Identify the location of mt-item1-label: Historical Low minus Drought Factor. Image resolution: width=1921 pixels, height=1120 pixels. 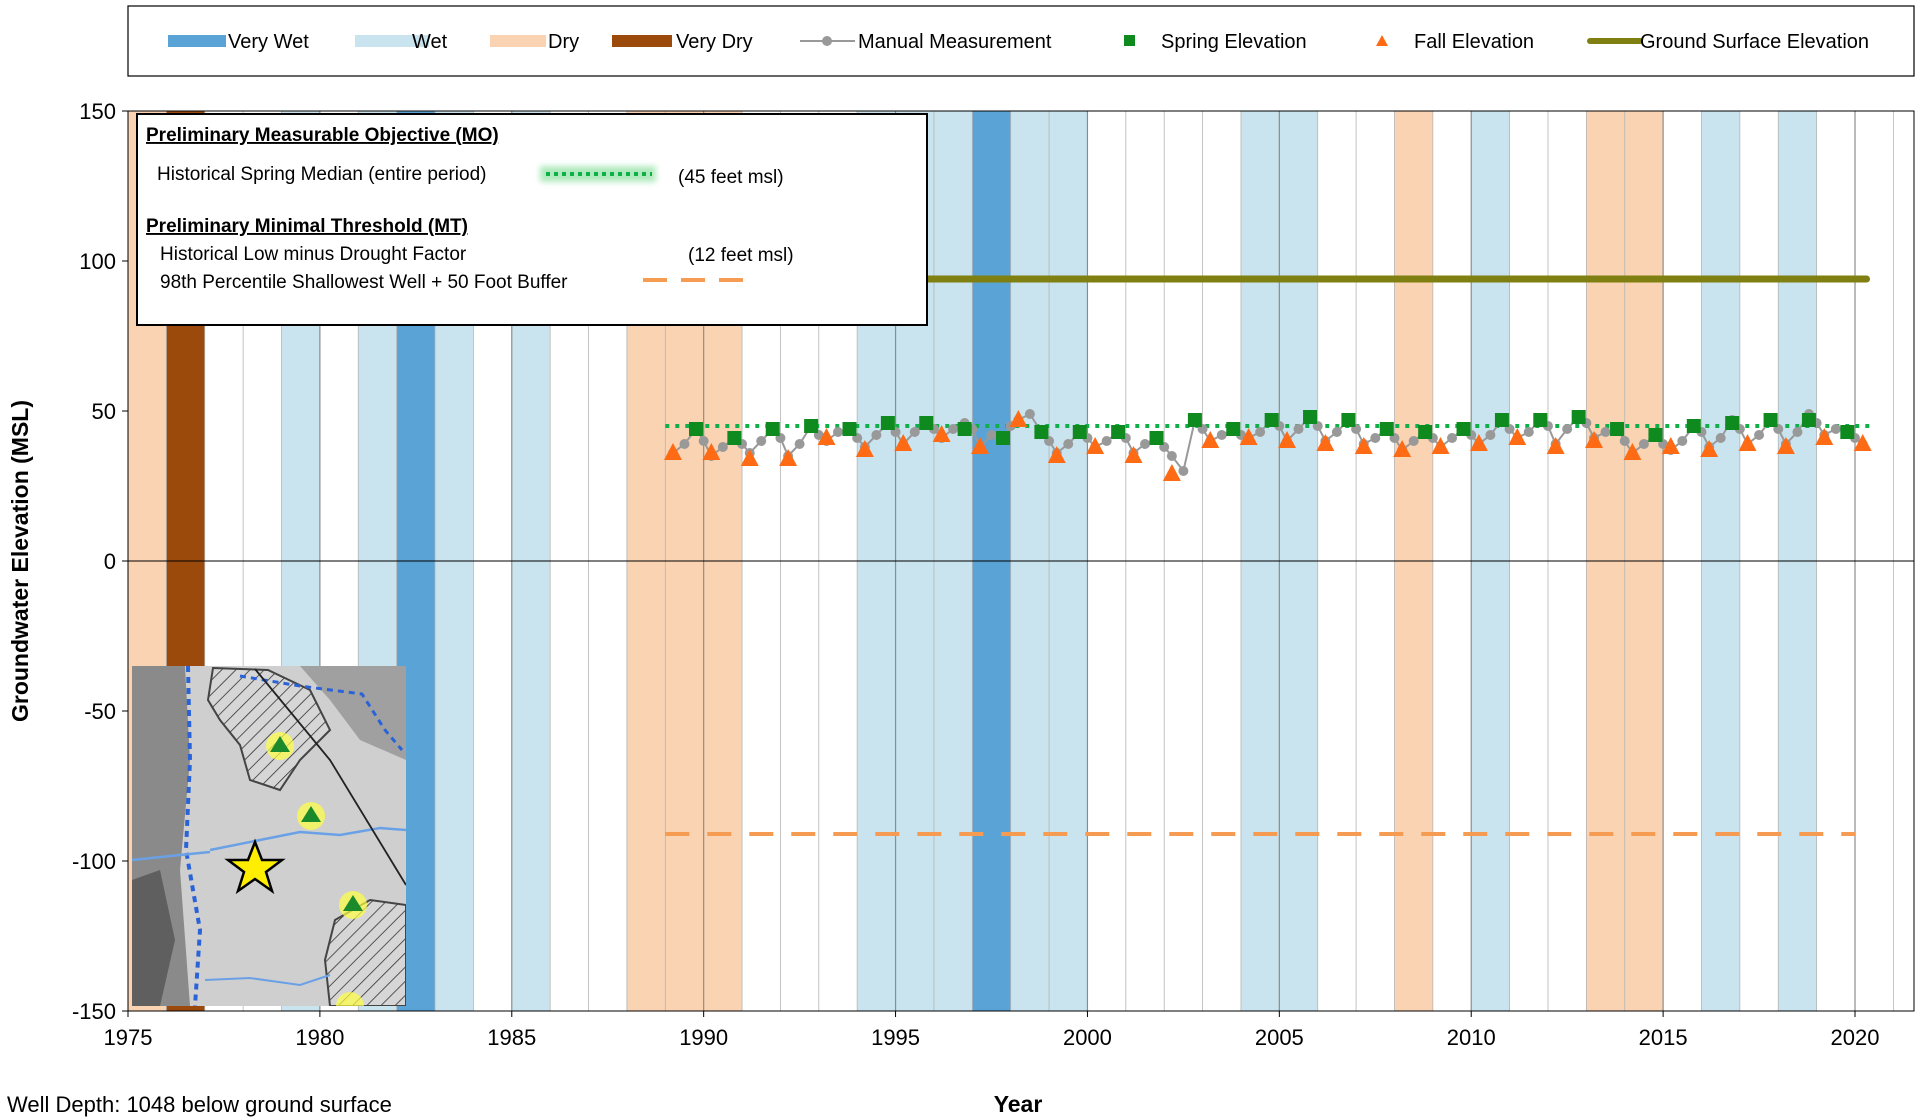
(313, 254).